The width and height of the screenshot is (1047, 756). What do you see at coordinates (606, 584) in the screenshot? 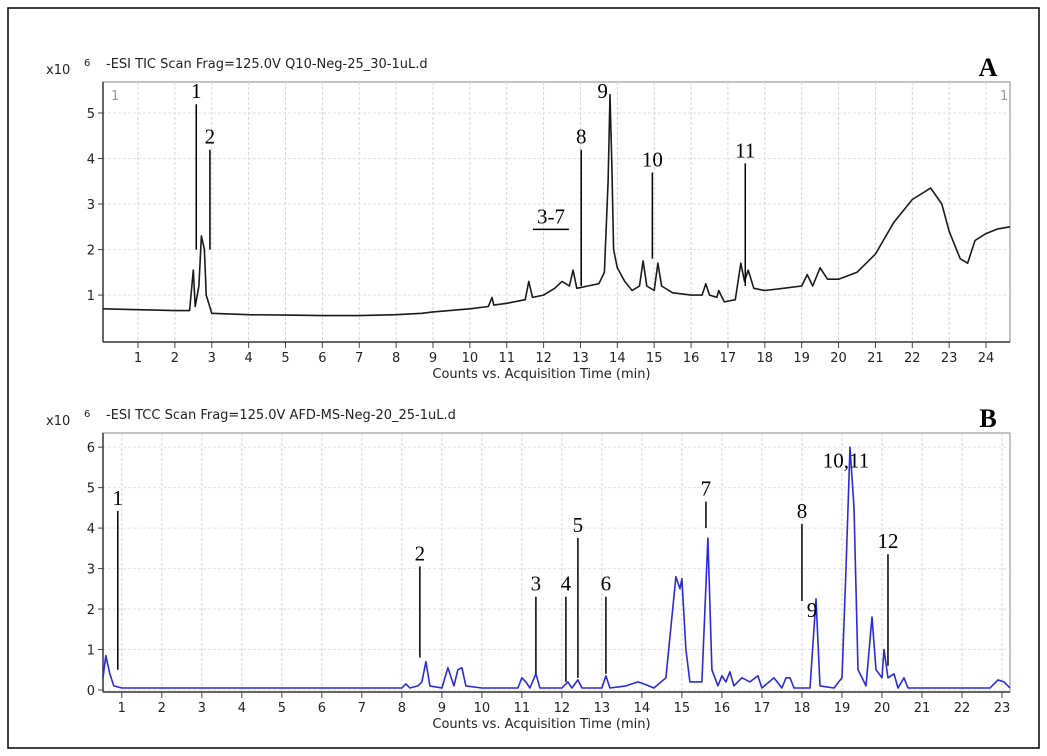
I see `peak-label: 6` at bounding box center [606, 584].